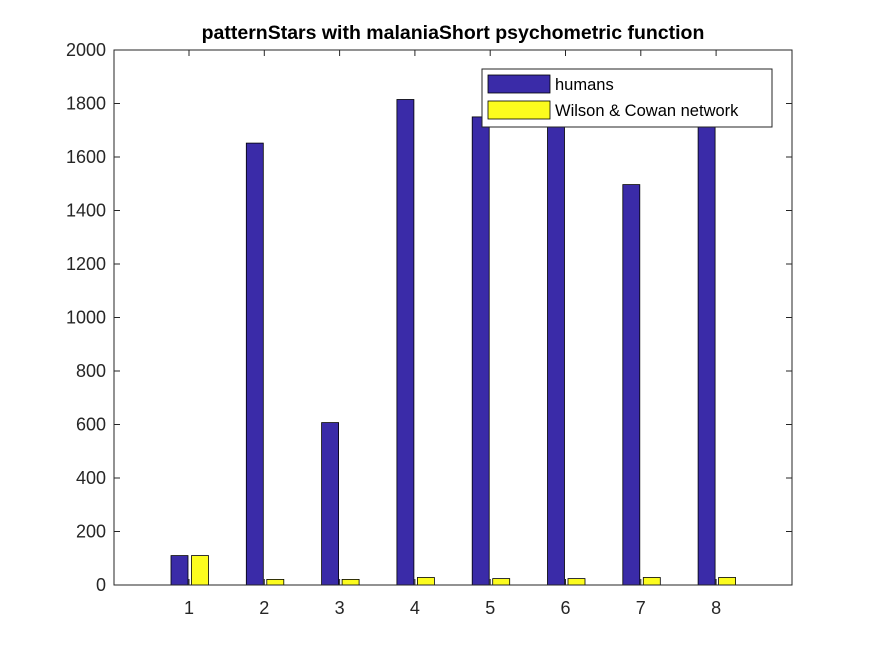 The height and width of the screenshot is (656, 875). I want to click on y-tick-label: 400, so click(91, 478).